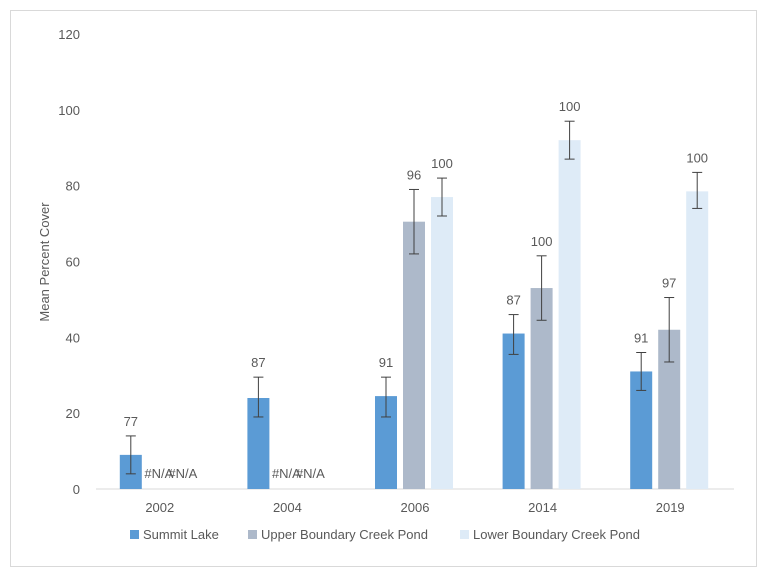 This screenshot has height=573, width=766. Describe the element at coordinates (69, 110) in the screenshot. I see `y-tick-label: 100` at that location.